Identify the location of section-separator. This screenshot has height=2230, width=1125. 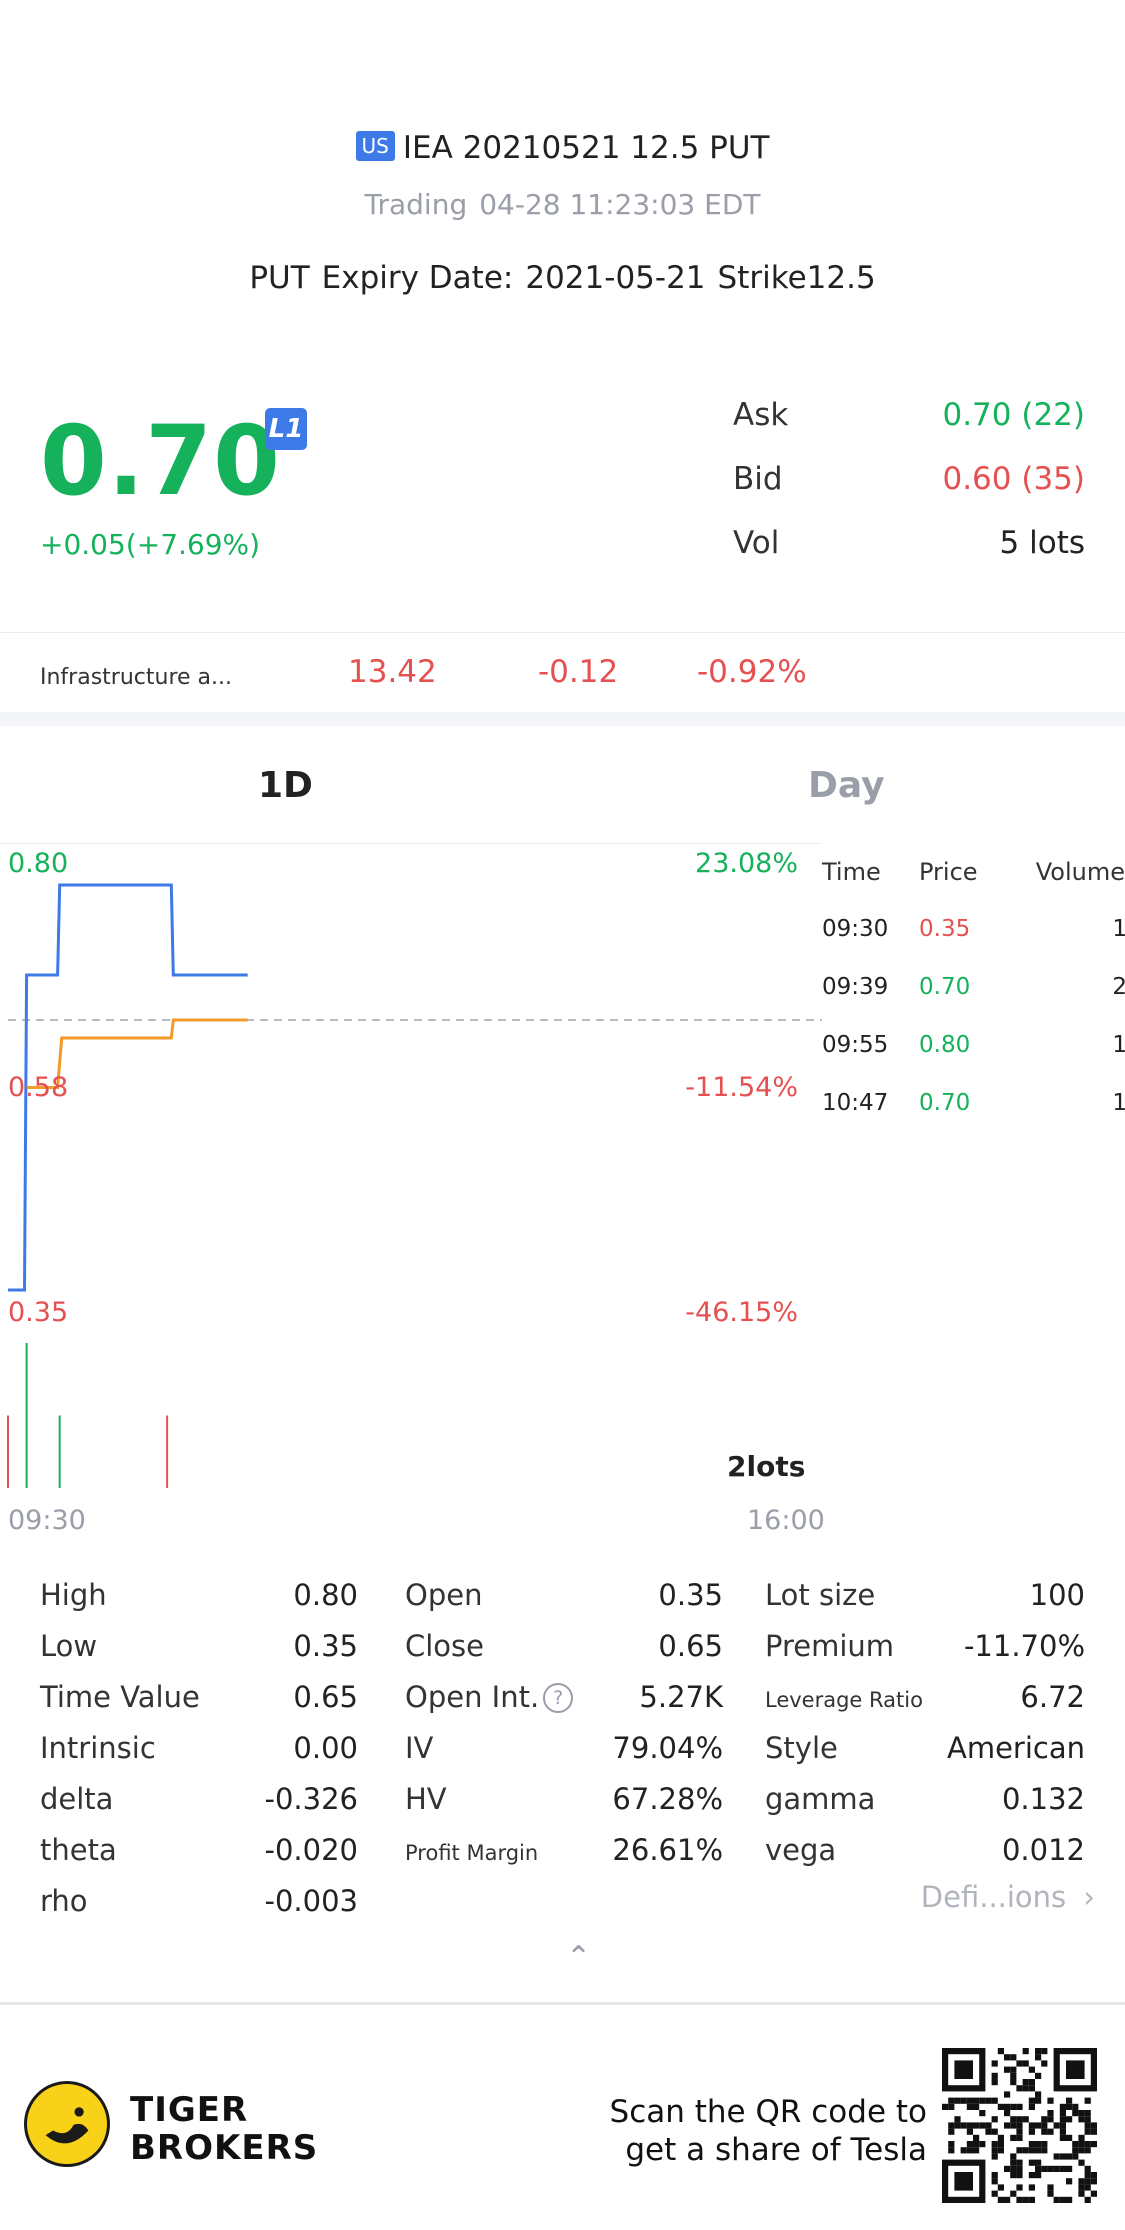
(562, 719).